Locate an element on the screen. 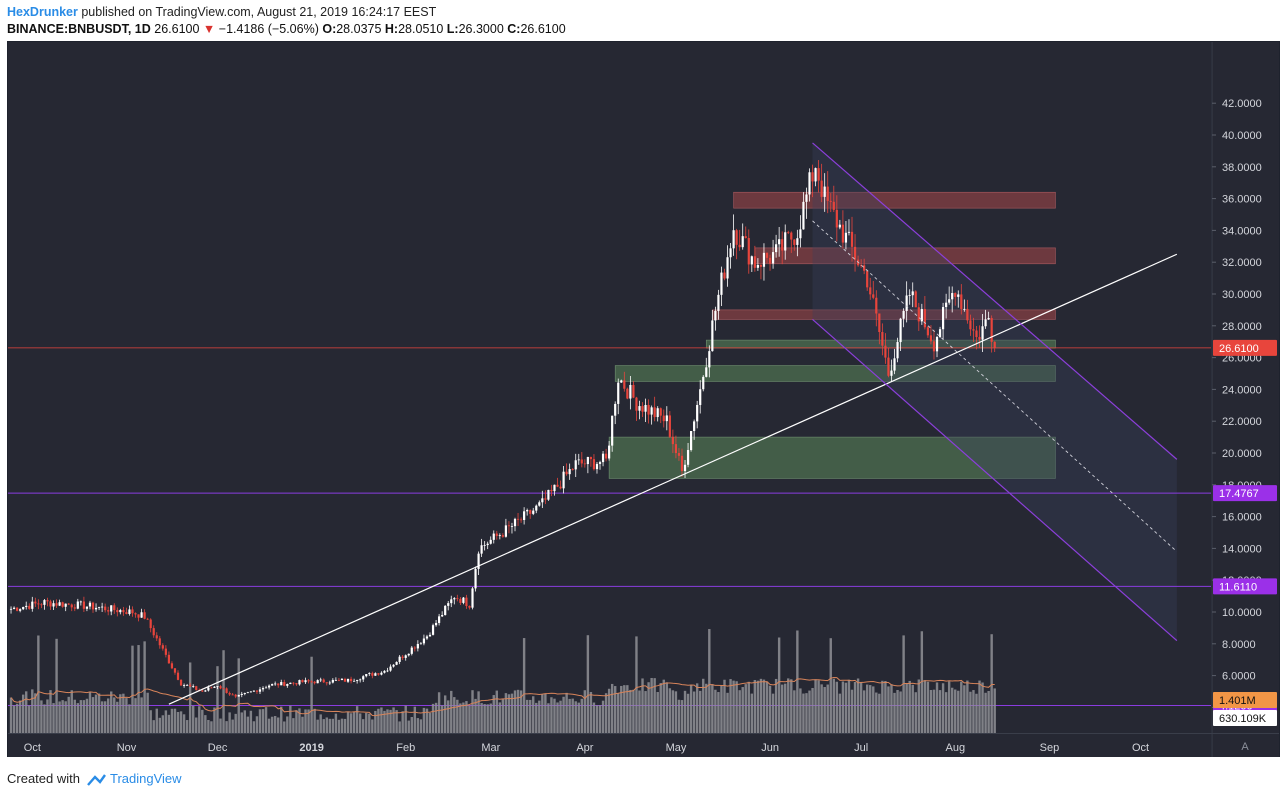 The image size is (1286, 797). symbol-label: BINANCE:BNBUSDT, 1D is located at coordinates (79, 29).